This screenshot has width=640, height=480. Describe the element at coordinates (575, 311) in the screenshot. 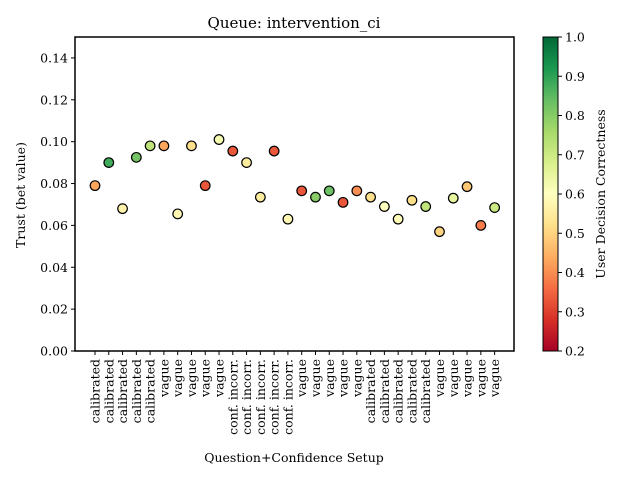

I see `colorbar-tick-label: 0.3` at that location.